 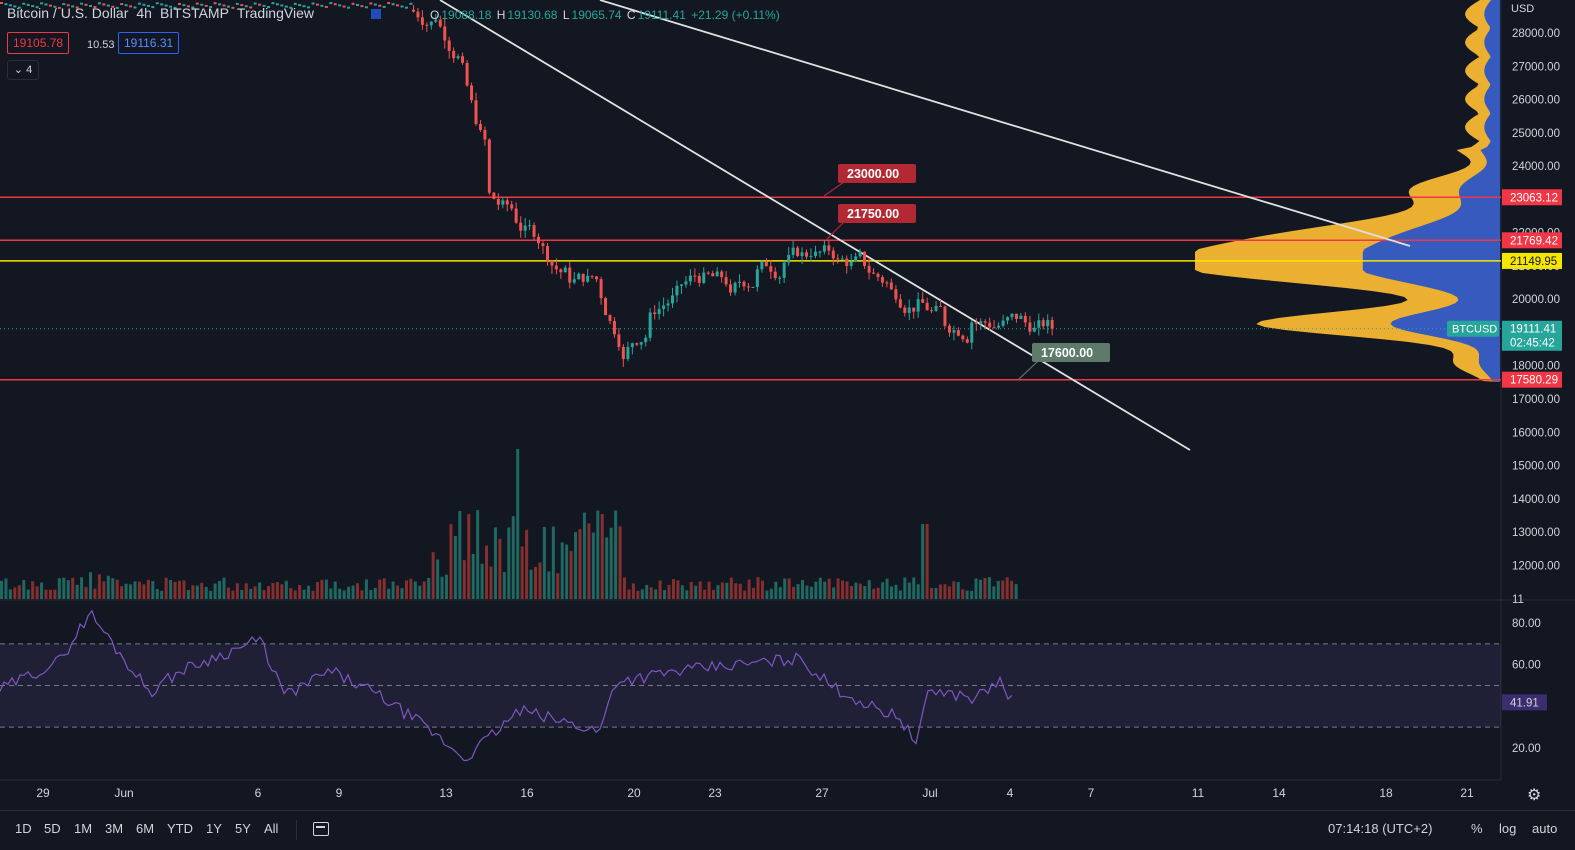 I want to click on time-tick: 13, so click(x=446, y=793).